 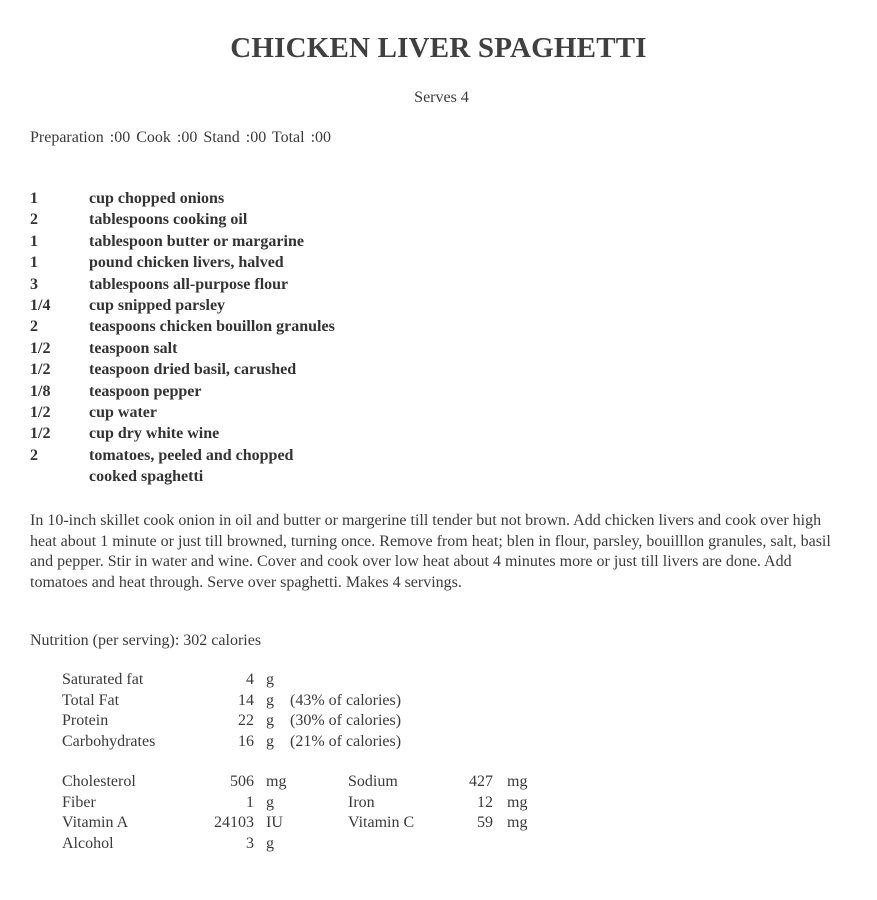 What do you see at coordinates (157, 305) in the screenshot?
I see `ingredient-text: cup snipped parsley` at bounding box center [157, 305].